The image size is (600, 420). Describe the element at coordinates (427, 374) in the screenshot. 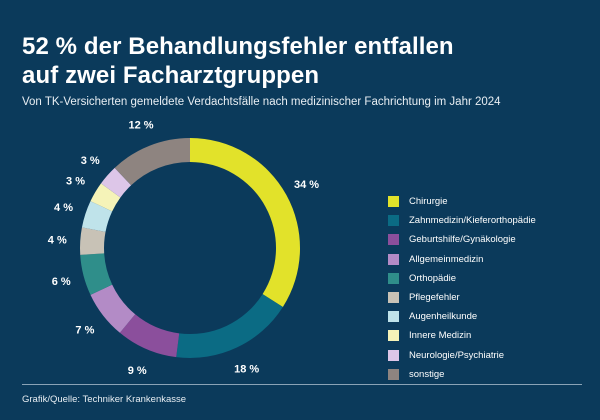

I see `legend-label: sonstige` at that location.